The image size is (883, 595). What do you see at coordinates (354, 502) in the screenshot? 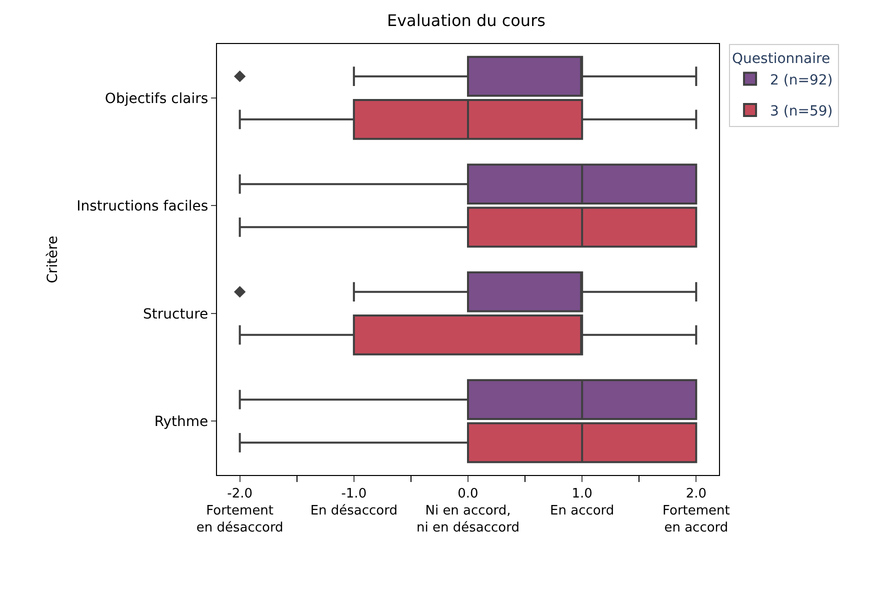
I see `x-tick-label: -1.0 En désaccord` at bounding box center [354, 502].